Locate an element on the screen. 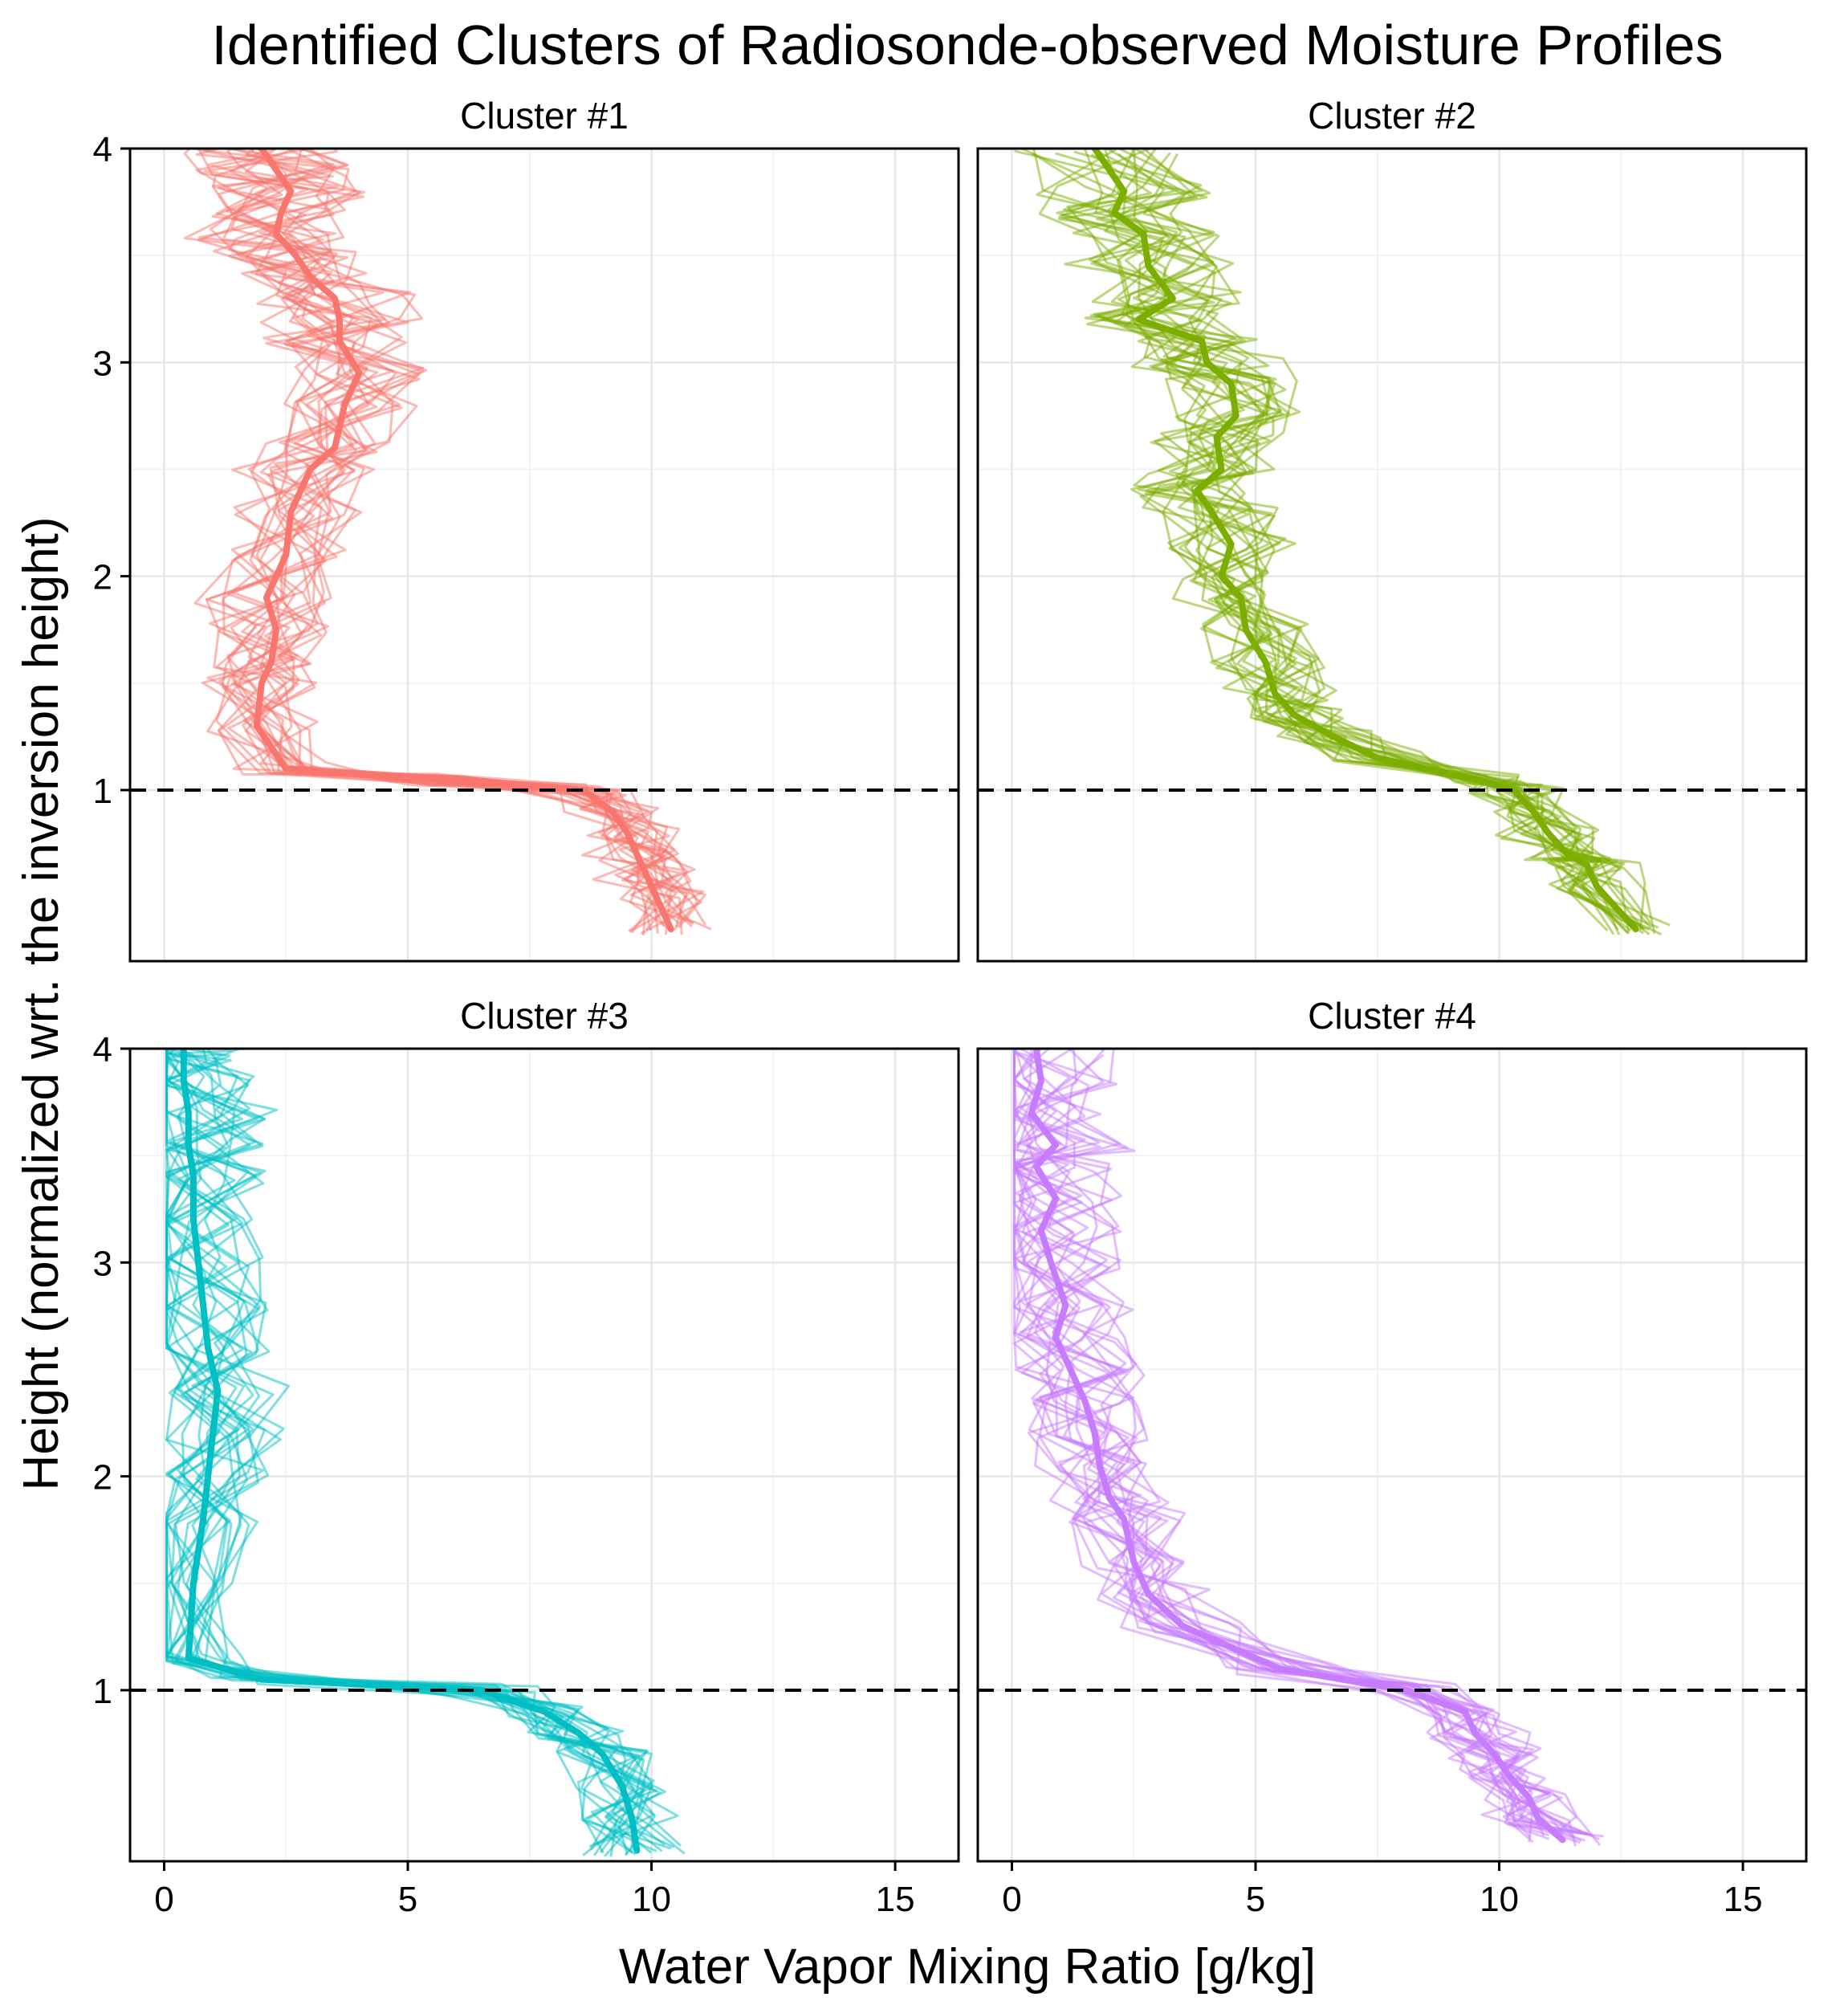  panel-title-4: Cluster #4 is located at coordinates (1392, 1016).